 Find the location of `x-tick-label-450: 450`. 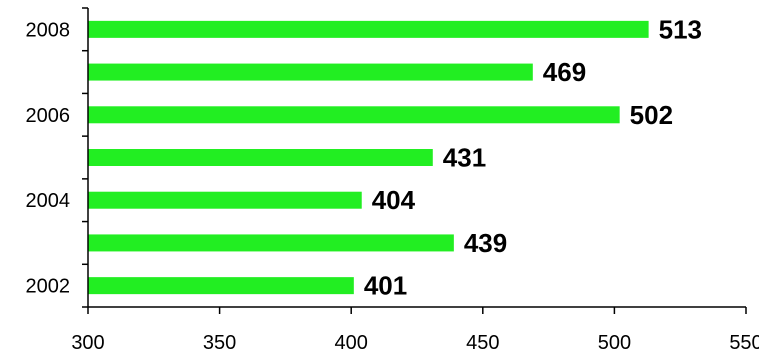

x-tick-label-450: 450 is located at coordinates (482, 343).